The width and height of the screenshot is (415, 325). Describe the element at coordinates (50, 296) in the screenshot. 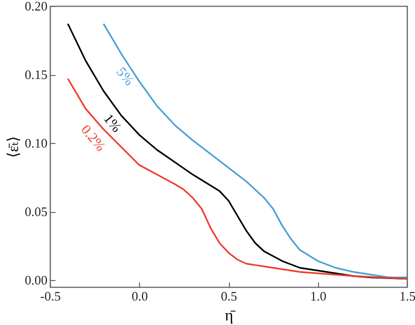

I see `x-tick-label: -0.5` at that location.